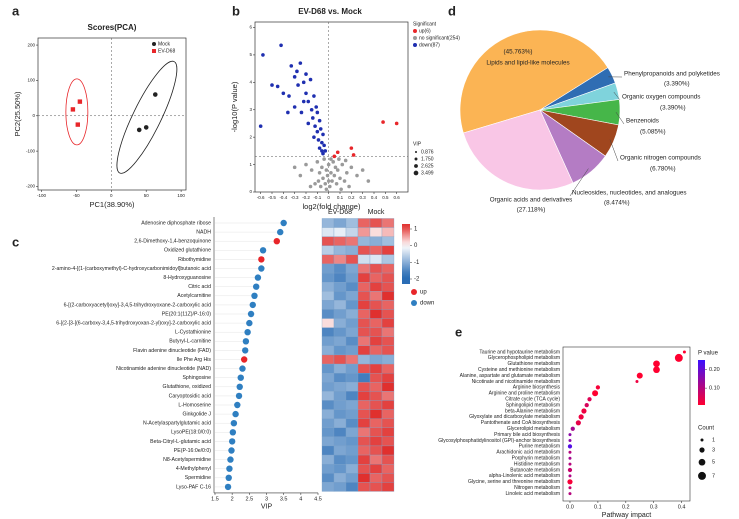  Describe the element at coordinates (250, 136) in the screenshot. I see `y-tick-label: 2` at that location.